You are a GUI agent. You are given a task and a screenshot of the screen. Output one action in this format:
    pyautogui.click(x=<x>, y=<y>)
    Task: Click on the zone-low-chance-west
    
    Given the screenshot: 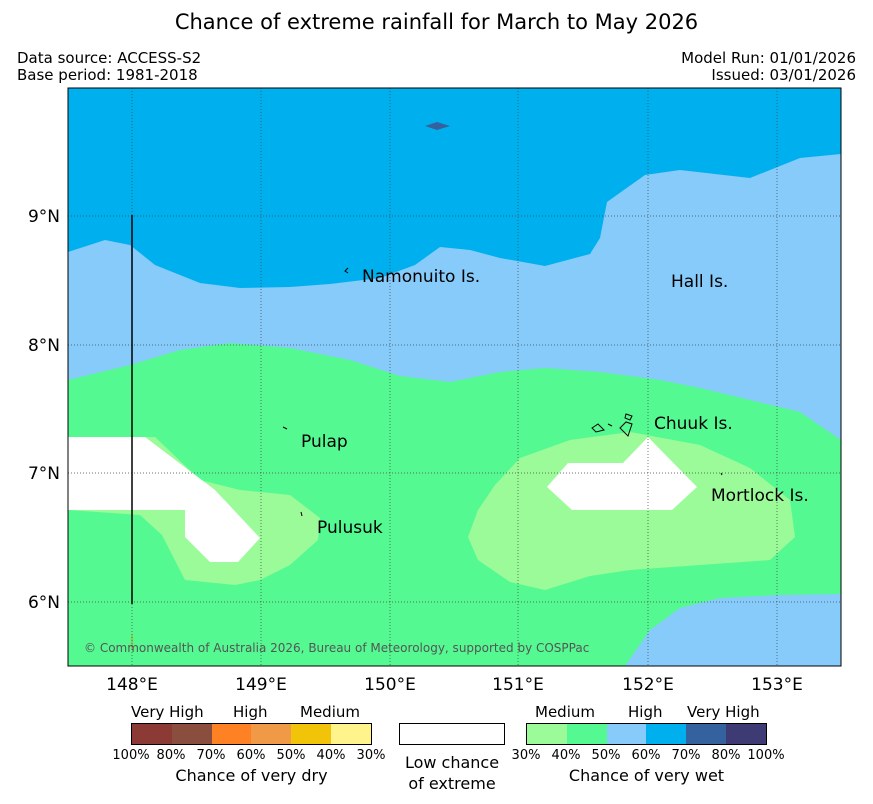 What is the action you would take?
    pyautogui.click(x=164, y=499)
    